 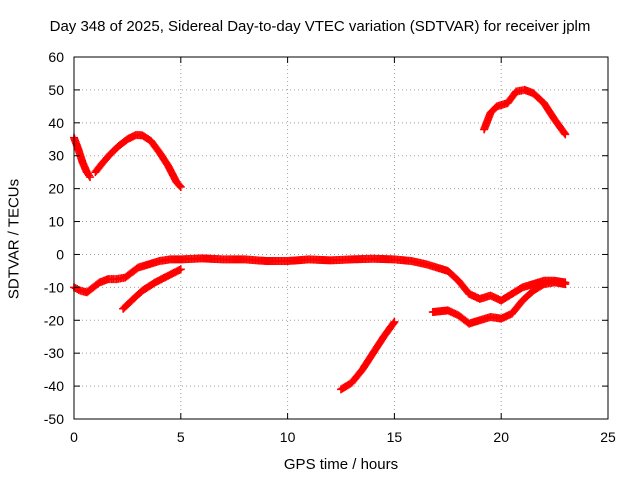 I want to click on y-tick-label: 50, so click(x=56, y=90).